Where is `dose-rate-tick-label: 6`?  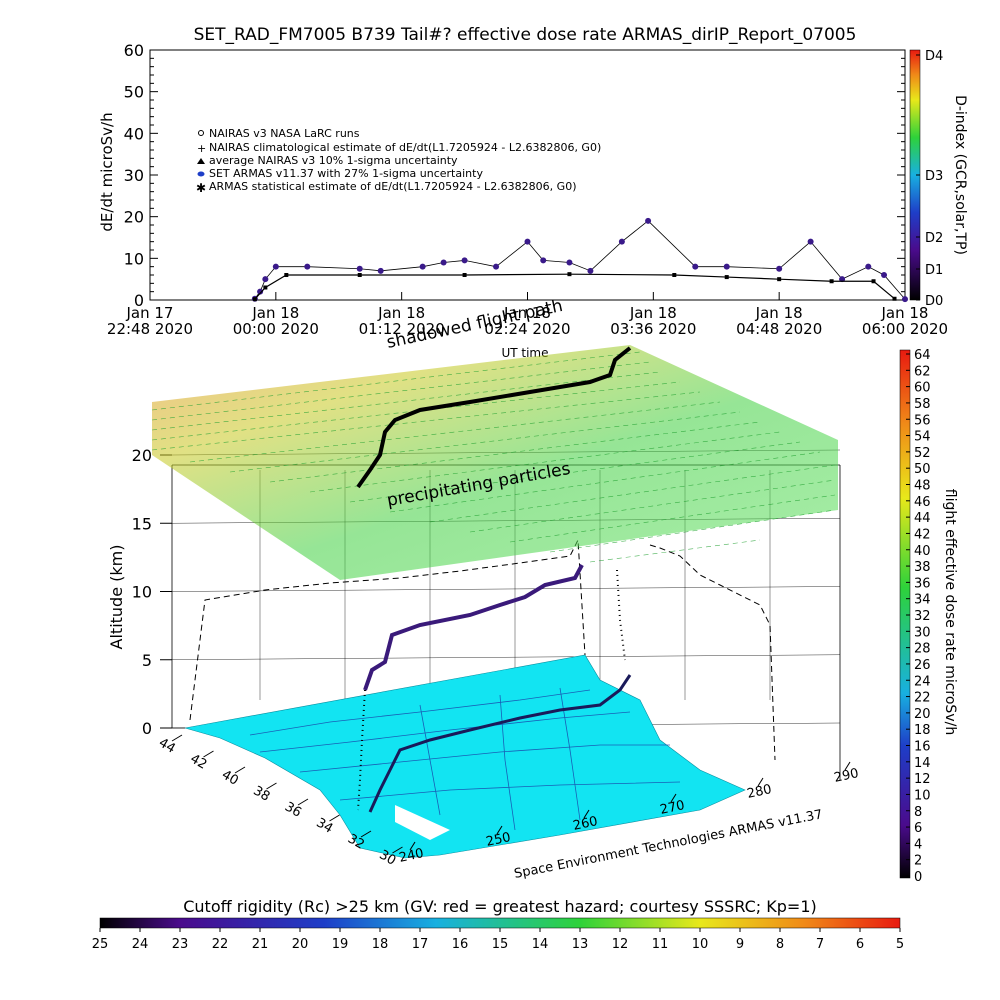
dose-rate-tick-label: 6 is located at coordinates (918, 828).